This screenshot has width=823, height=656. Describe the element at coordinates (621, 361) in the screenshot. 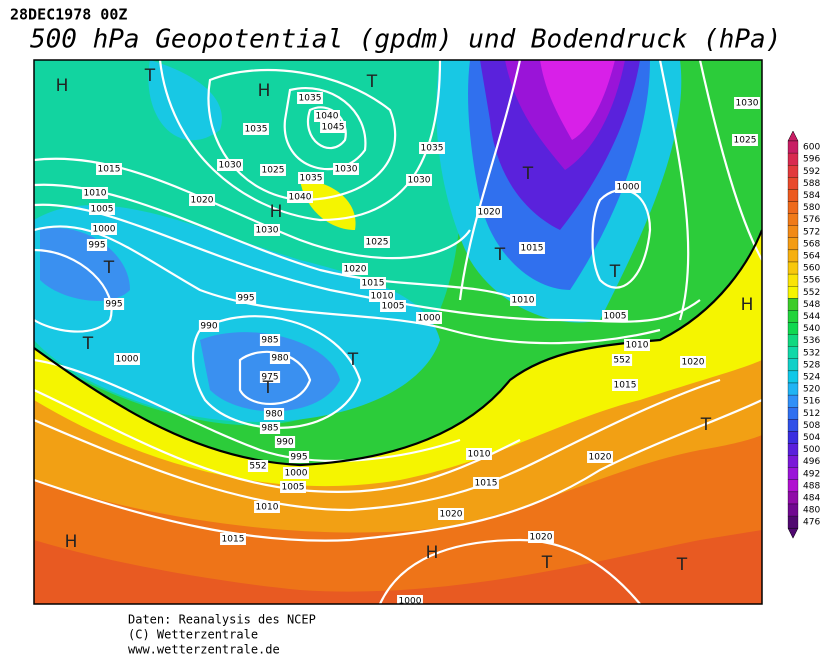

I see `isobar-label: 552` at that location.